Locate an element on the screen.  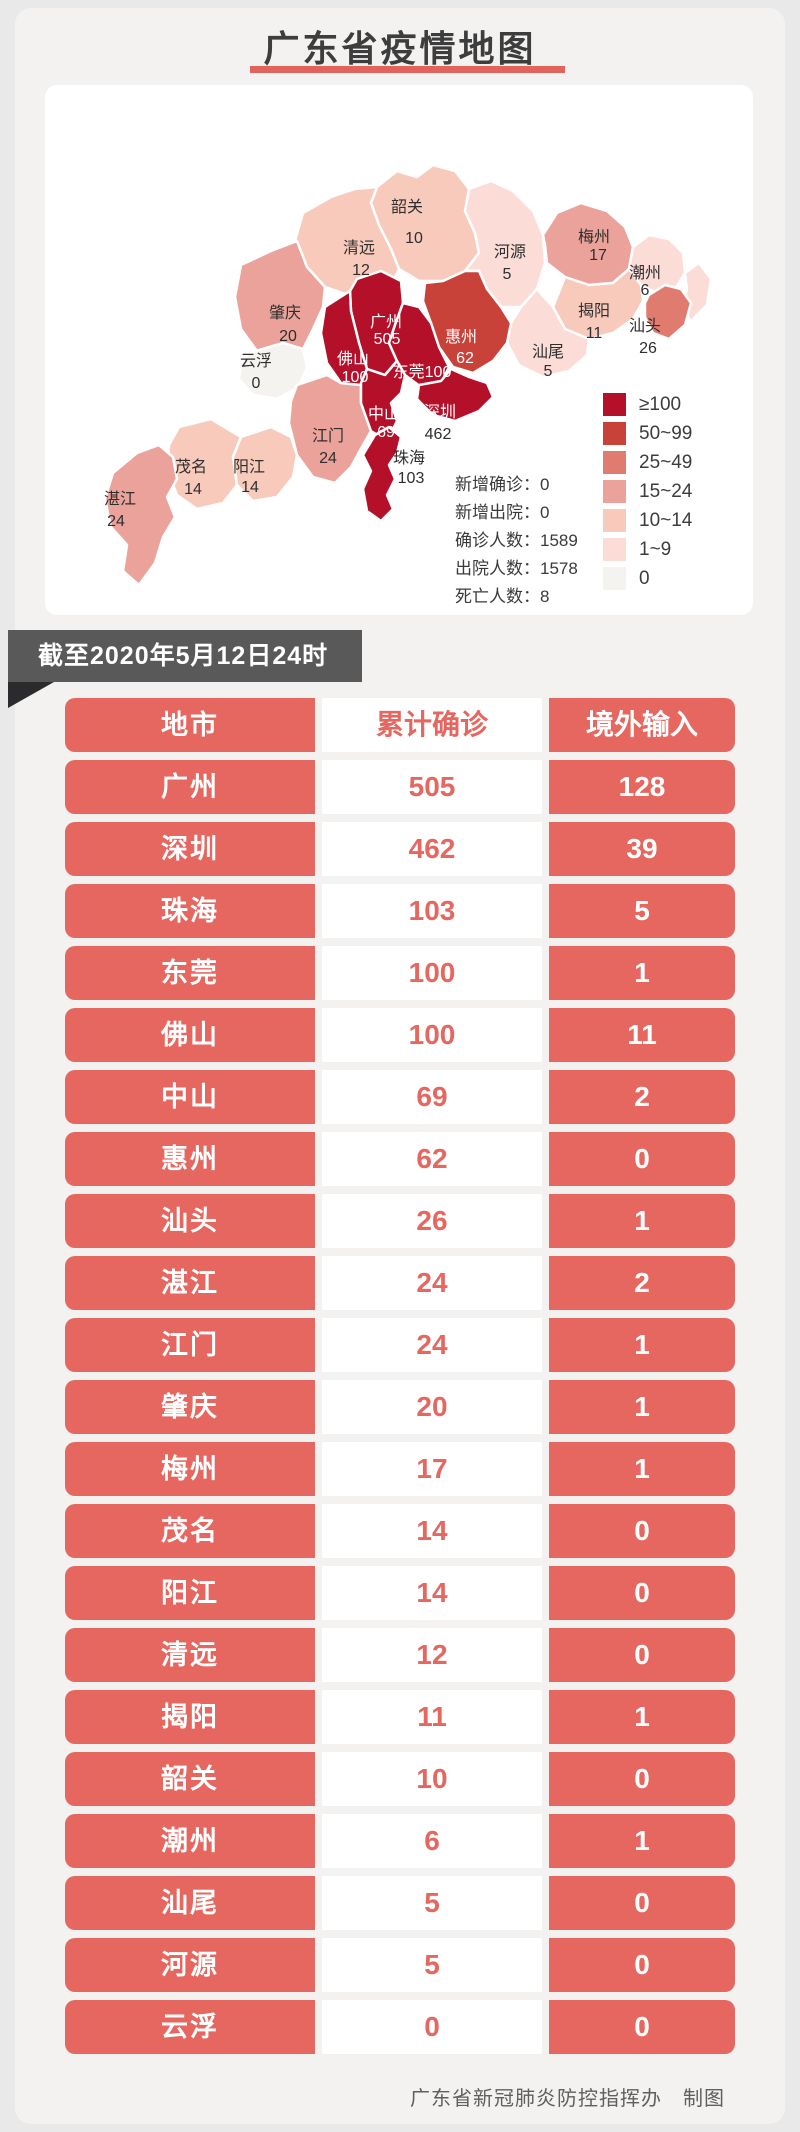
city-cell: 潮州 is located at coordinates (190, 1841).